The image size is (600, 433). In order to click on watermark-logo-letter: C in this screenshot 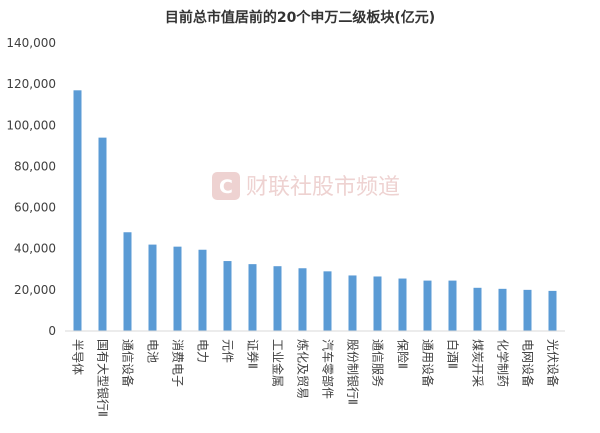, I will do `click(226, 187)`.